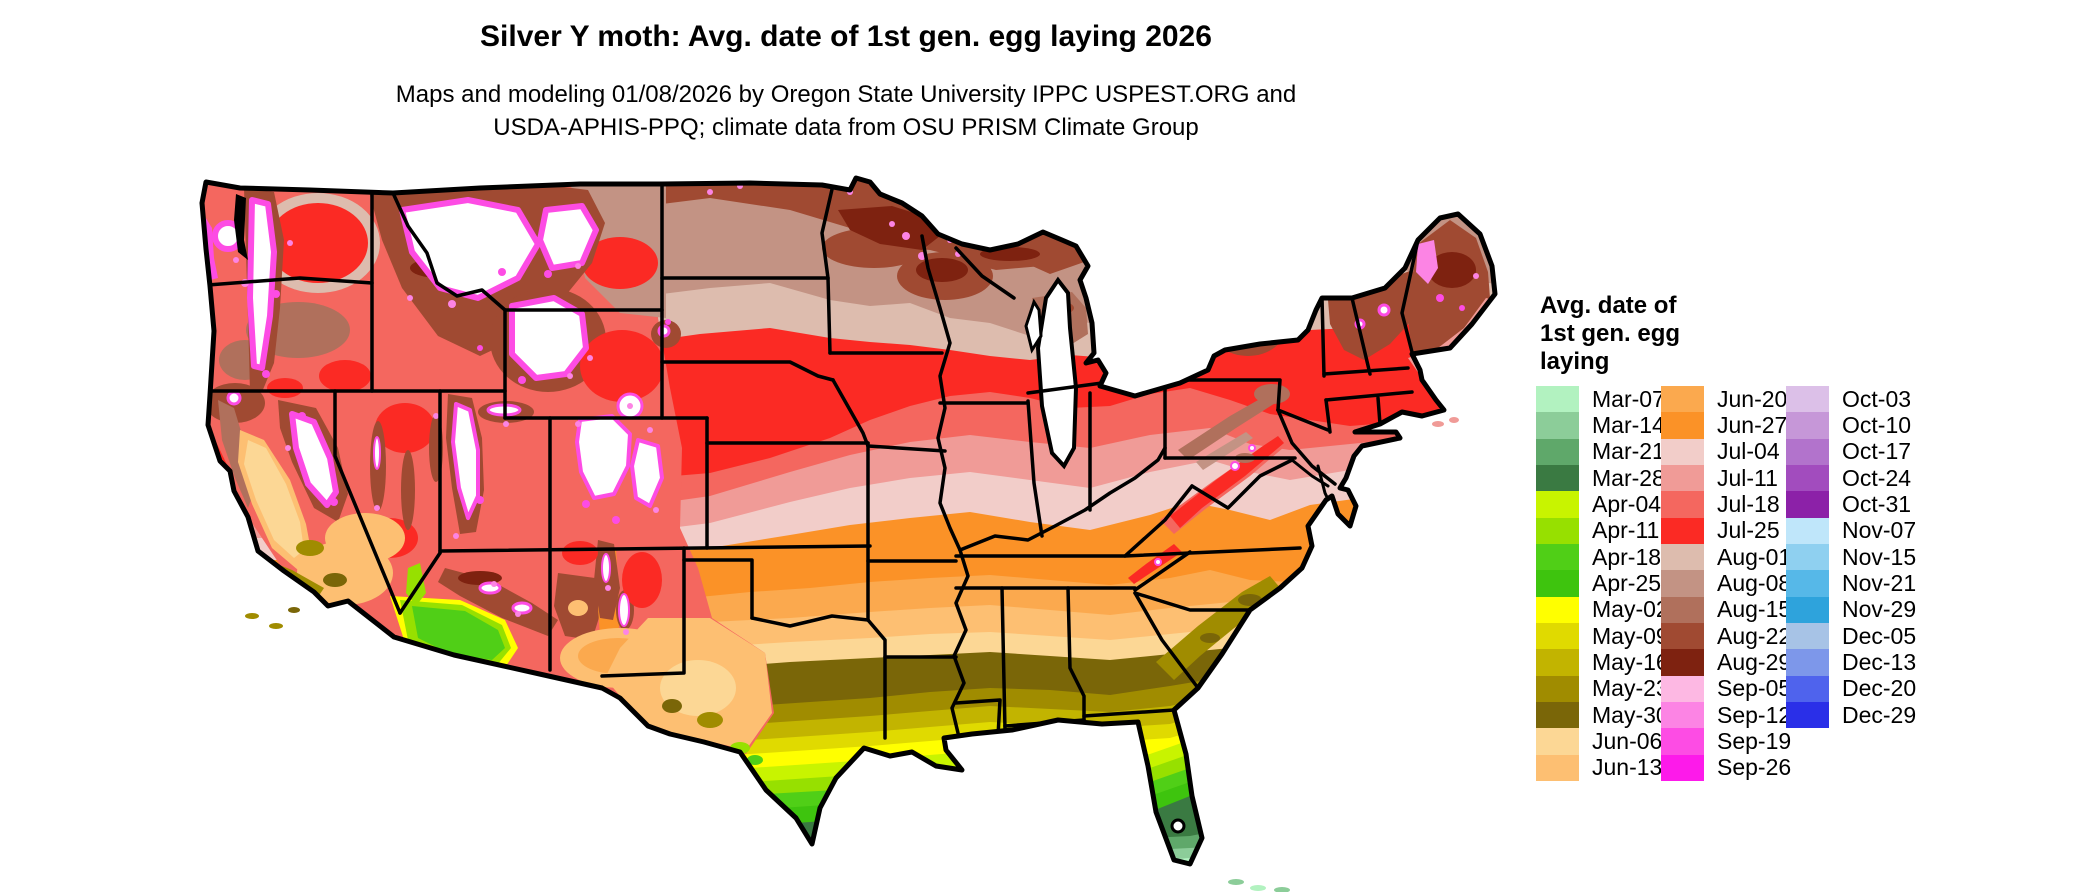 The image size is (2100, 892). I want to click on legend-entry: Jul-04, so click(1723, 452).